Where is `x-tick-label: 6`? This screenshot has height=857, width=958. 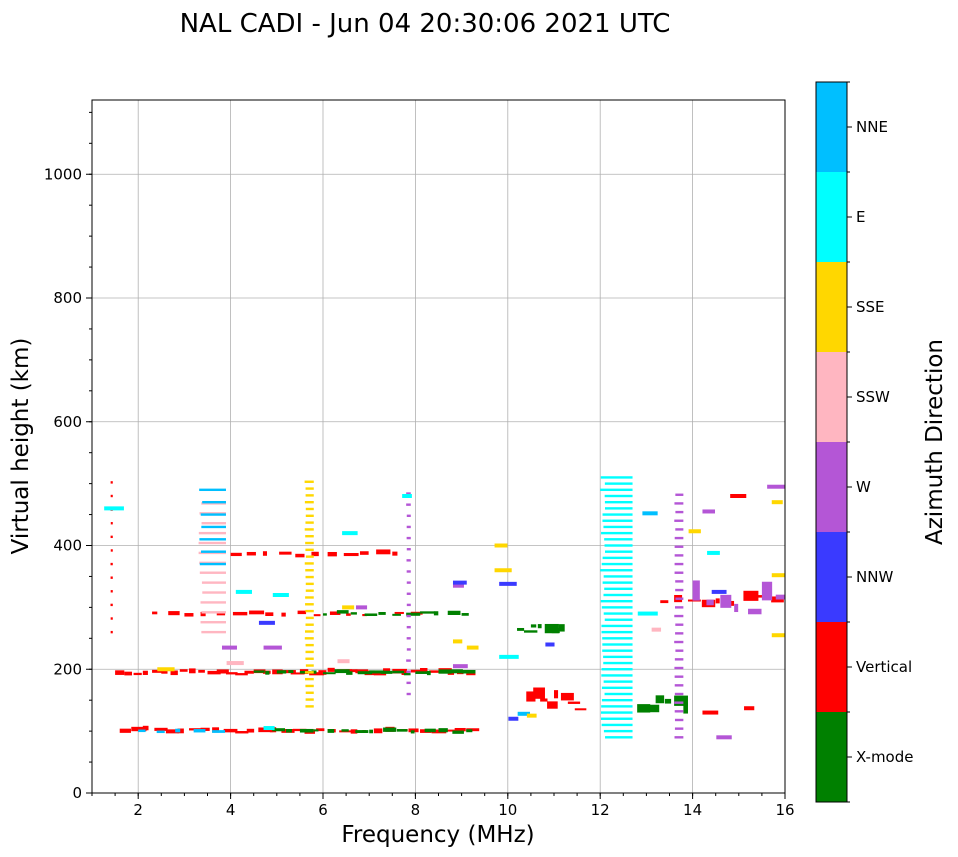 x-tick-label: 6 is located at coordinates (323, 810).